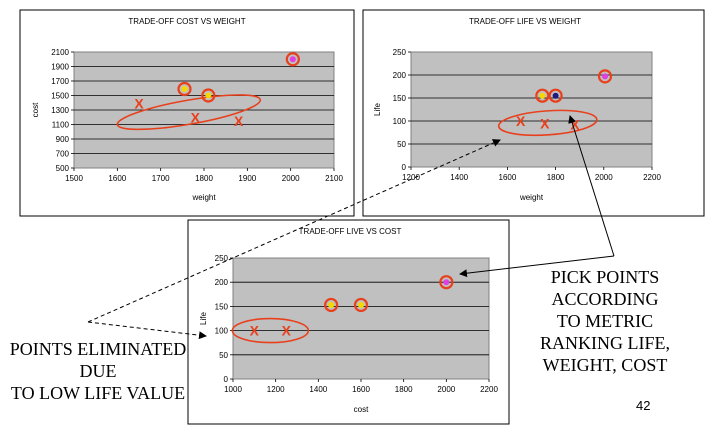 The width and height of the screenshot is (718, 444). Describe the element at coordinates (98, 393) in the screenshot. I see `eliminated-line-3: TO LOW LIFE VALUE` at that location.